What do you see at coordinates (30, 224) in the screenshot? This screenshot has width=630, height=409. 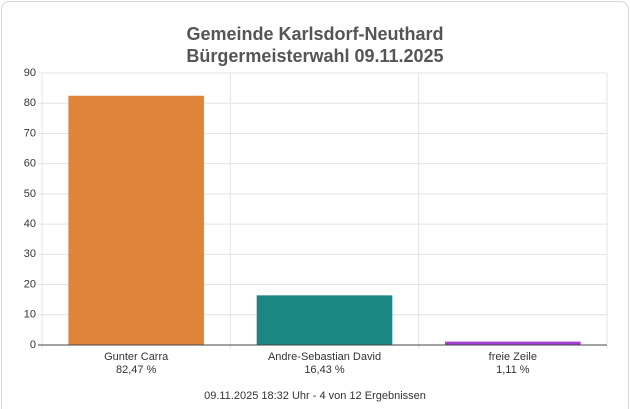 I see `y-tick-label: 40` at bounding box center [30, 224].